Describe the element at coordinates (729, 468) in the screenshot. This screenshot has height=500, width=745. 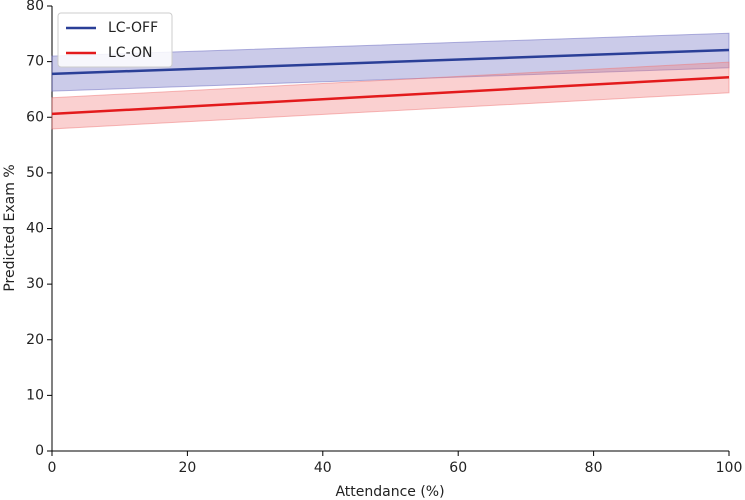
I see `x-tick-label: 100` at that location.